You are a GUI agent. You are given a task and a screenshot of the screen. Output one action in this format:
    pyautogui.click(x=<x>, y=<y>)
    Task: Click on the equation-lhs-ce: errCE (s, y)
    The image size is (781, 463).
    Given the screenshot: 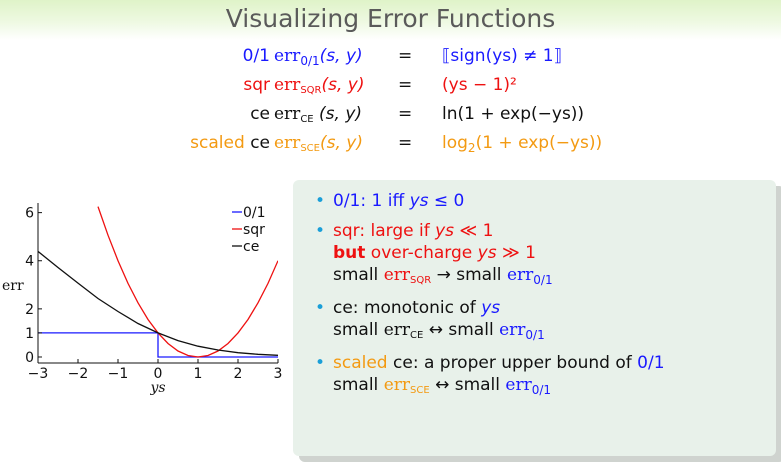 What is the action you would take?
    pyautogui.click(x=318, y=115)
    